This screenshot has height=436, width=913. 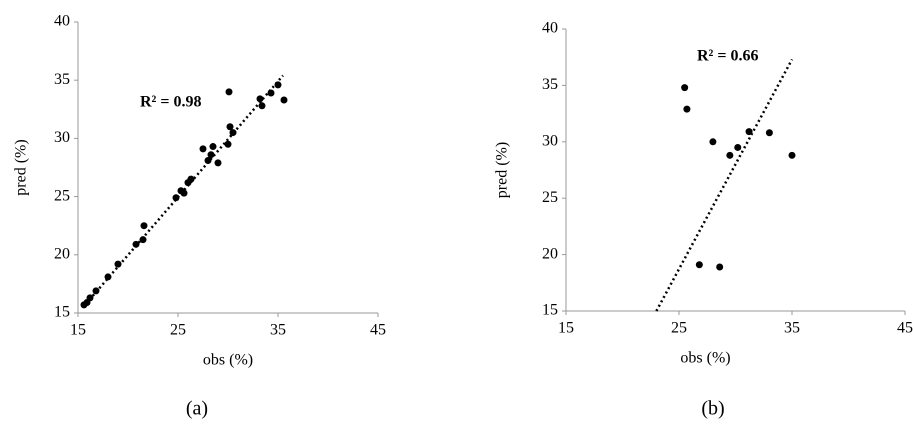 What do you see at coordinates (727, 56) in the screenshot?
I see `annotation: R² = 0.66` at bounding box center [727, 56].